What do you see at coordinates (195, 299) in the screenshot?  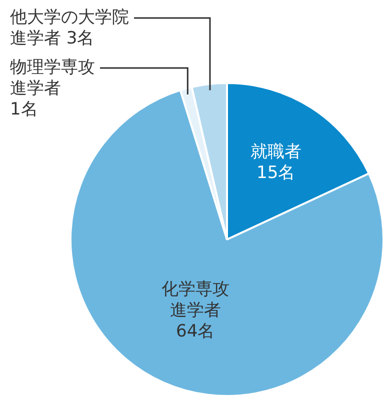 I see `slice-label: 化学専攻進学者` at bounding box center [195, 299].